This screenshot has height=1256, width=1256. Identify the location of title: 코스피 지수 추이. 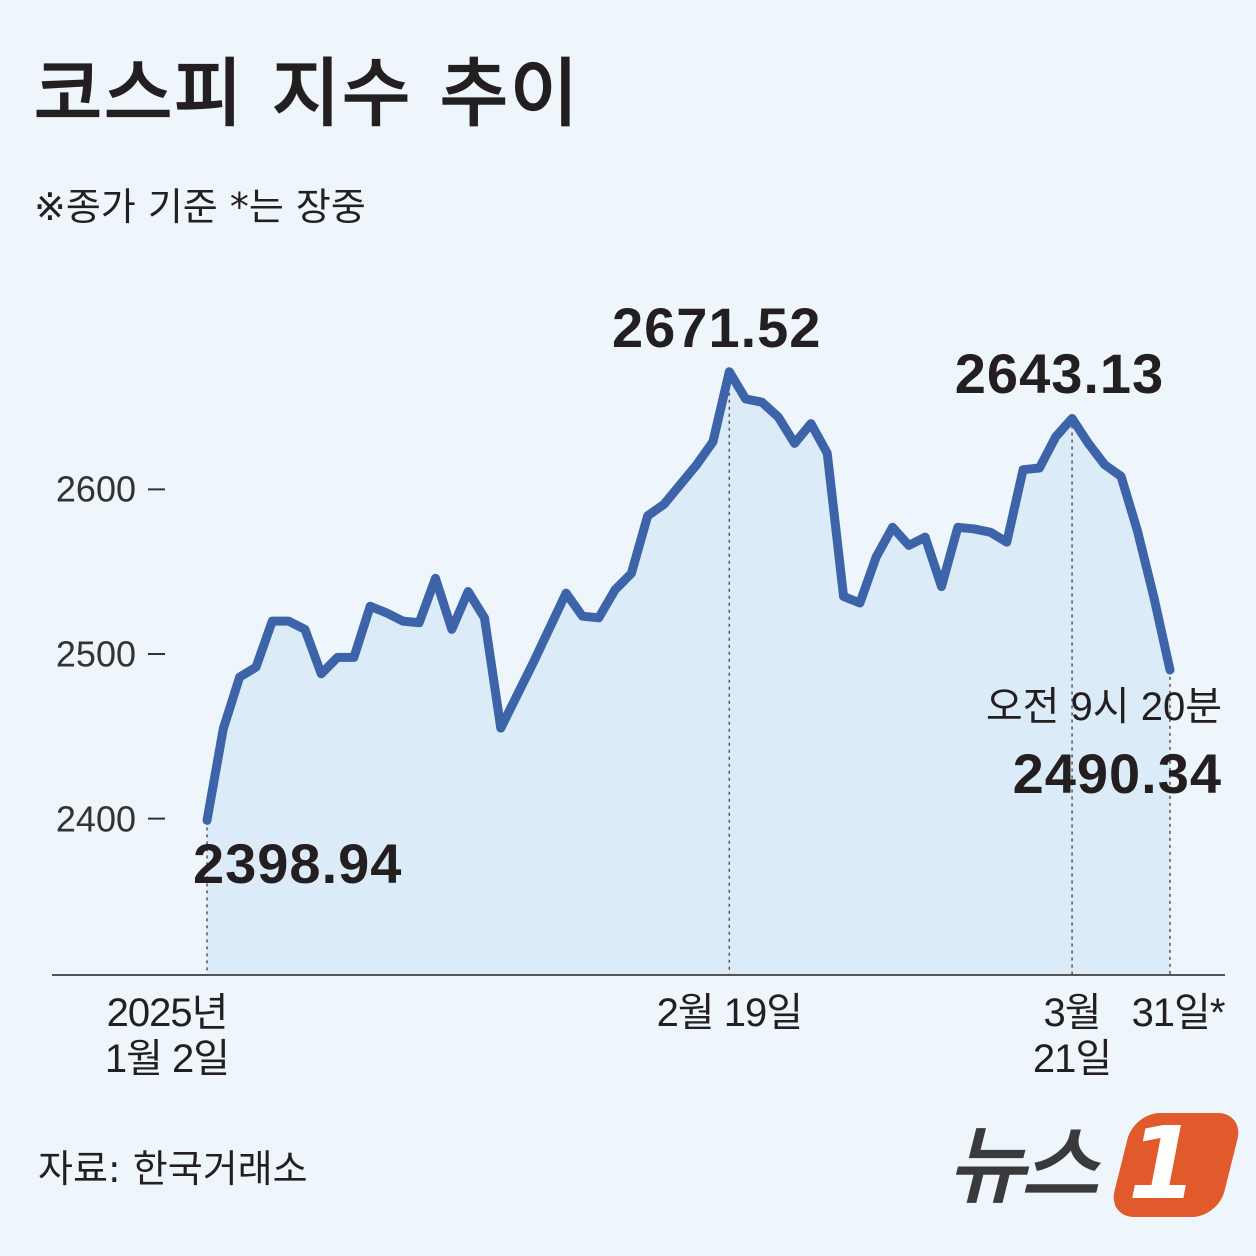
(307, 94).